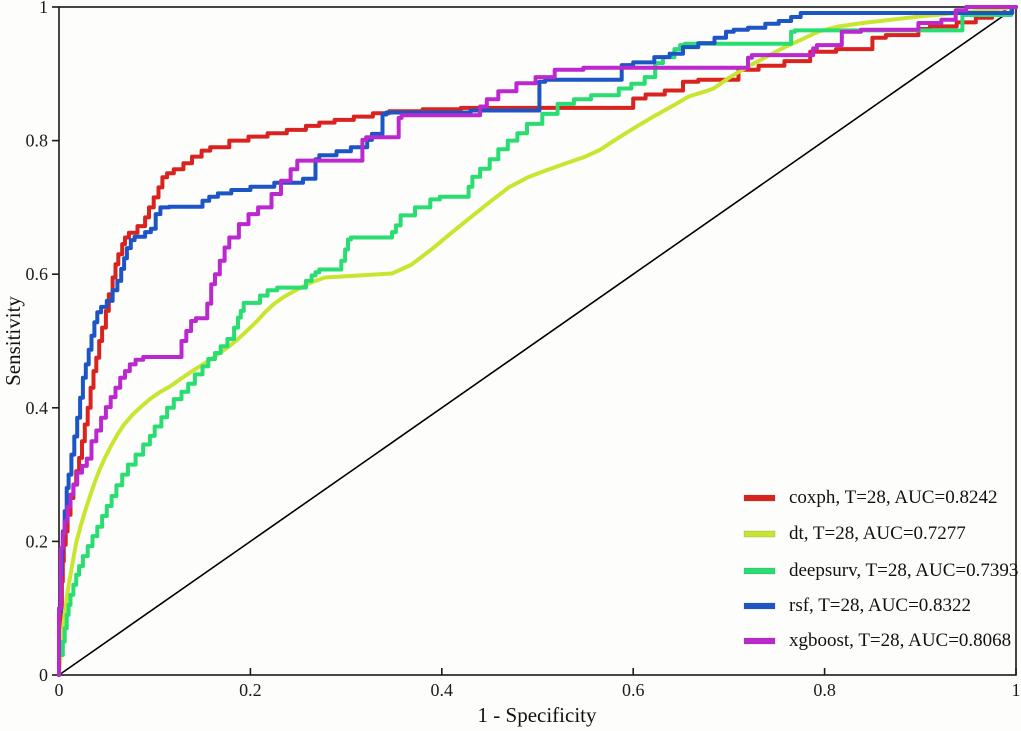  What do you see at coordinates (37, 141) in the screenshot?
I see `y-tick-label: 0.8` at bounding box center [37, 141].